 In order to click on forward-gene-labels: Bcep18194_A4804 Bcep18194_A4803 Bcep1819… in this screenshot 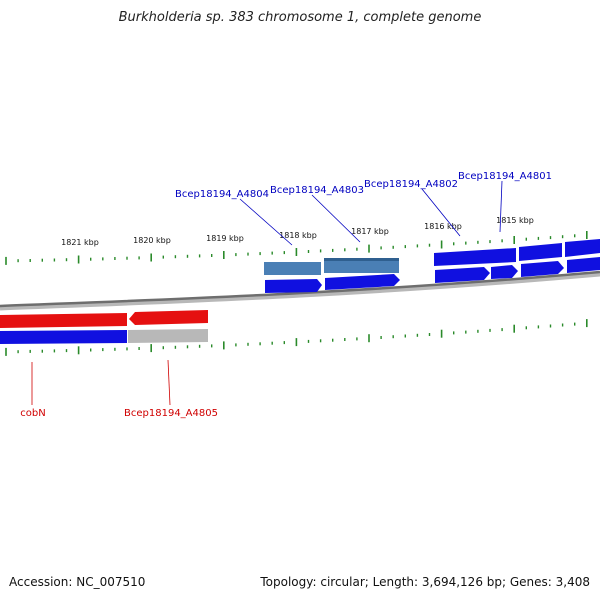, I will do `click(363, 208)`.